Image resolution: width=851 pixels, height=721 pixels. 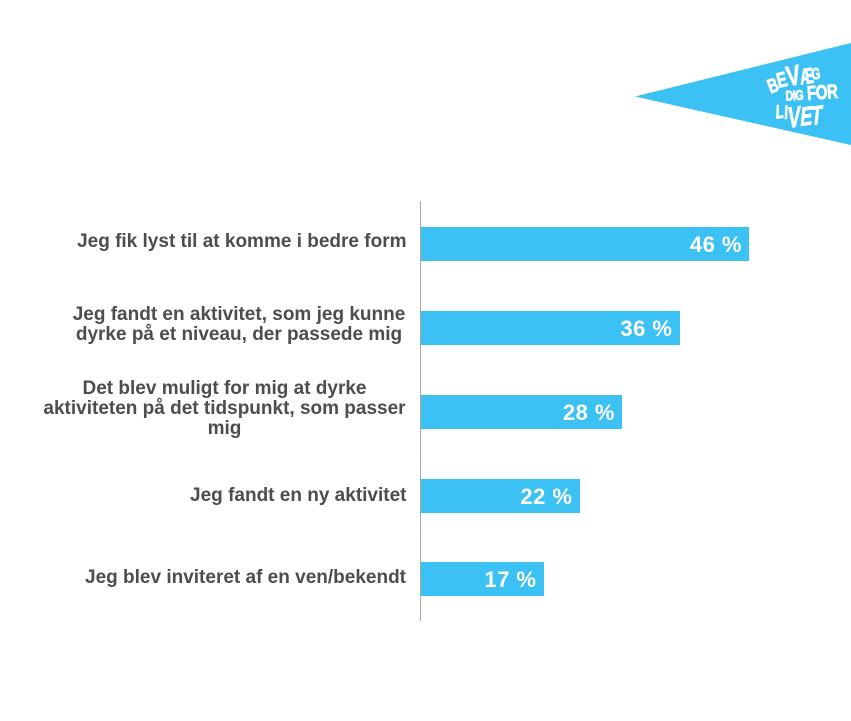 I want to click on svg-text: E, so click(x=806, y=116).